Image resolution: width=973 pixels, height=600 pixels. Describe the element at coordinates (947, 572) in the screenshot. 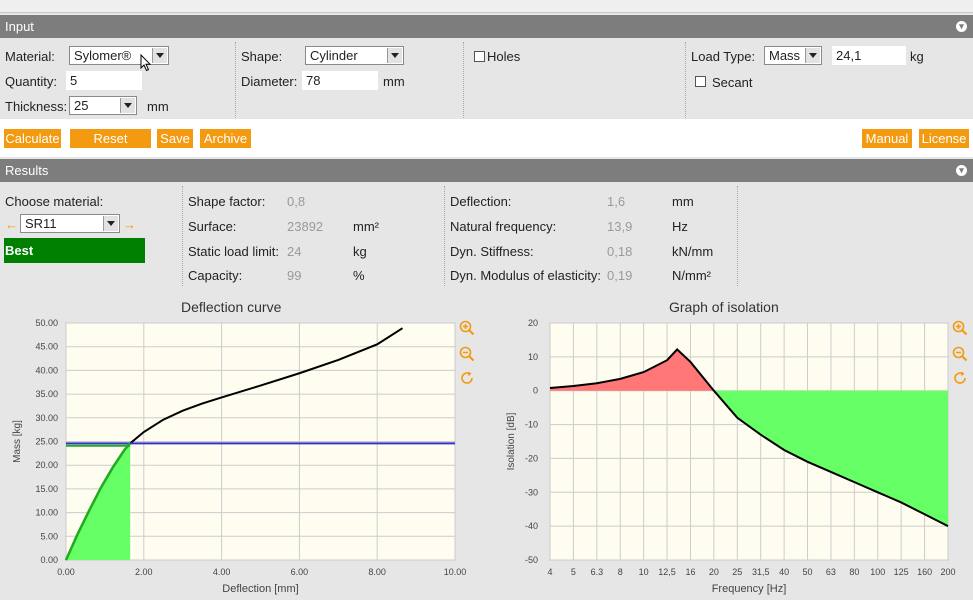

I see `x-tick-label: 200` at that location.